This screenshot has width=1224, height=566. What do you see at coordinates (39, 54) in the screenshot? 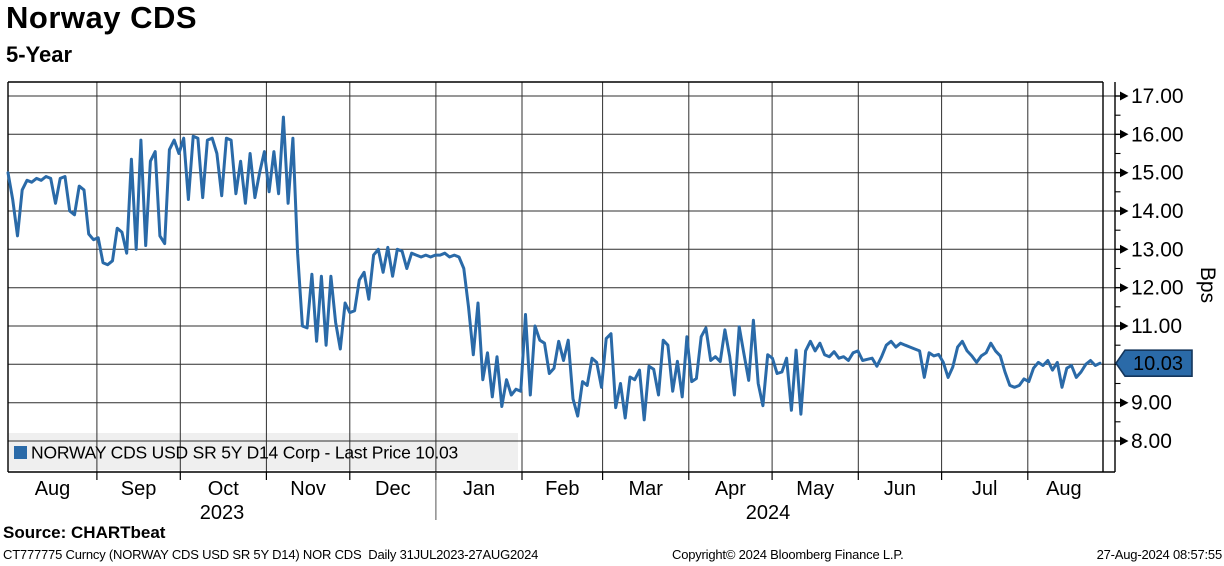
I see `page-subtitle: 5-Year` at bounding box center [39, 54].